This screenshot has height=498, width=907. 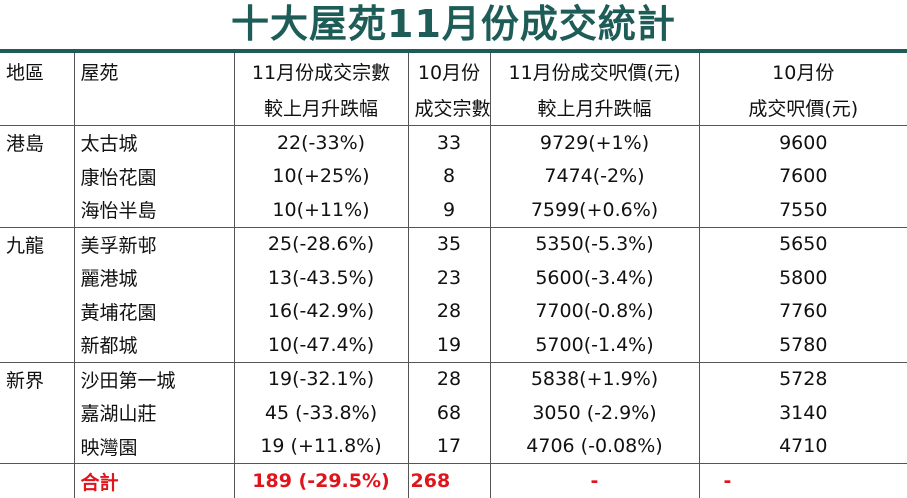 I want to click on oct-psf-cell: 5800, so click(x=803, y=278).